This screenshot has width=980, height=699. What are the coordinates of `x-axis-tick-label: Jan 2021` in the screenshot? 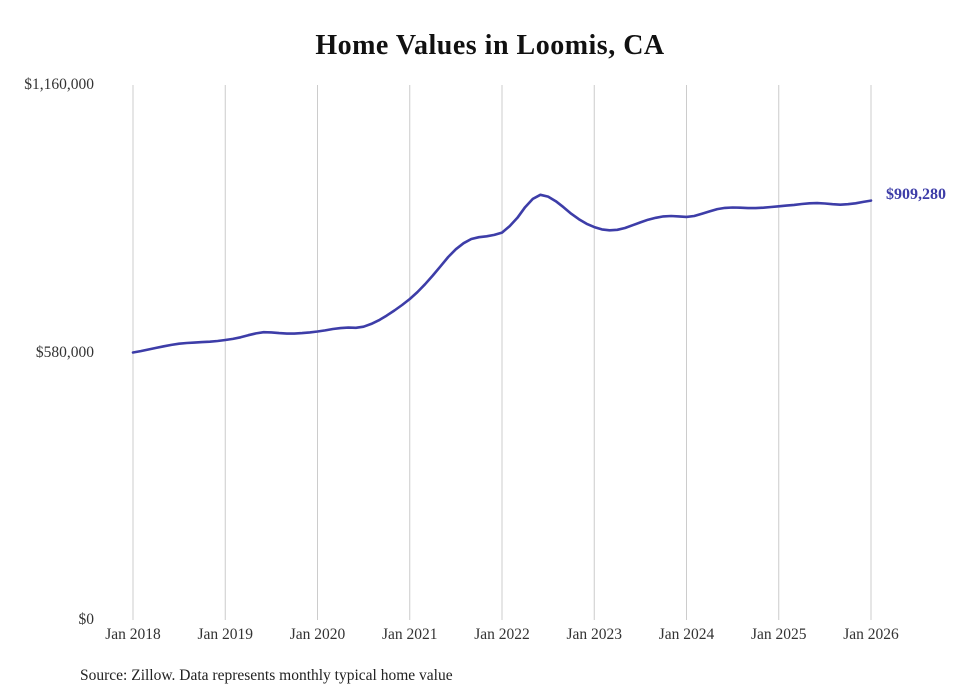 It's located at (409, 634).